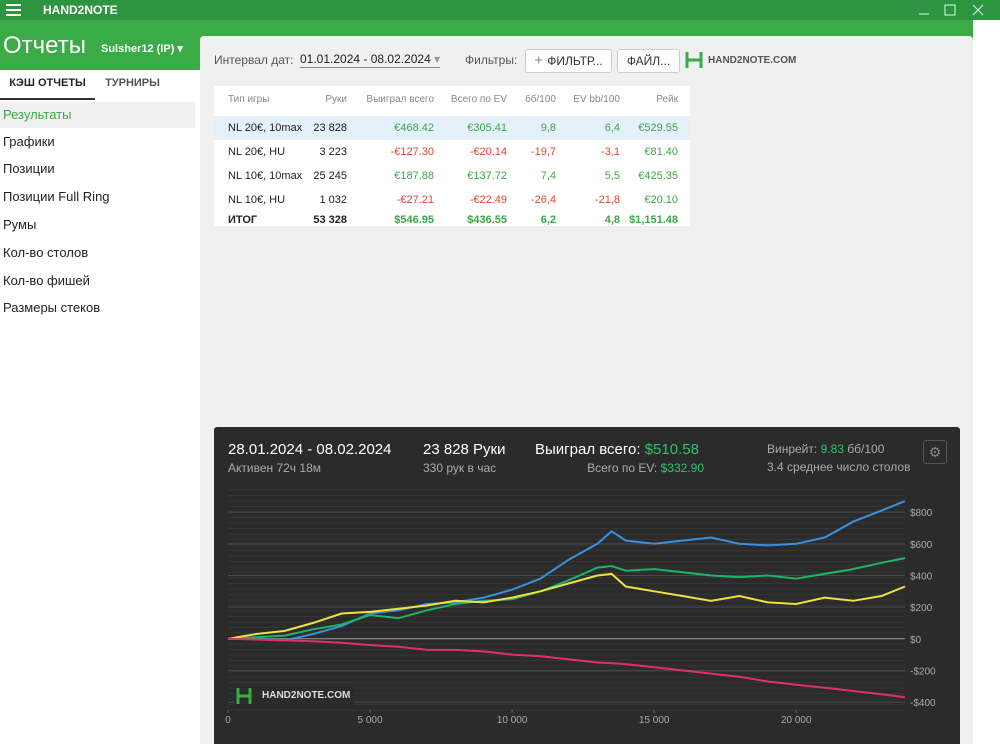 The height and width of the screenshot is (744, 1000). What do you see at coordinates (400, 99) in the screenshot?
I see `column-header: Выиграл всего` at bounding box center [400, 99].